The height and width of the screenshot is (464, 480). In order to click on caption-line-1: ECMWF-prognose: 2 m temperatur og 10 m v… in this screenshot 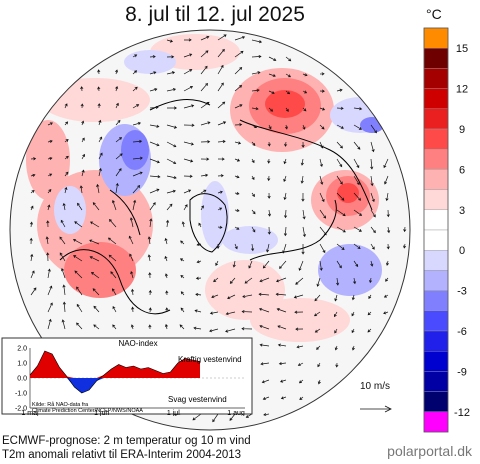, I will do `click(126, 441)`.